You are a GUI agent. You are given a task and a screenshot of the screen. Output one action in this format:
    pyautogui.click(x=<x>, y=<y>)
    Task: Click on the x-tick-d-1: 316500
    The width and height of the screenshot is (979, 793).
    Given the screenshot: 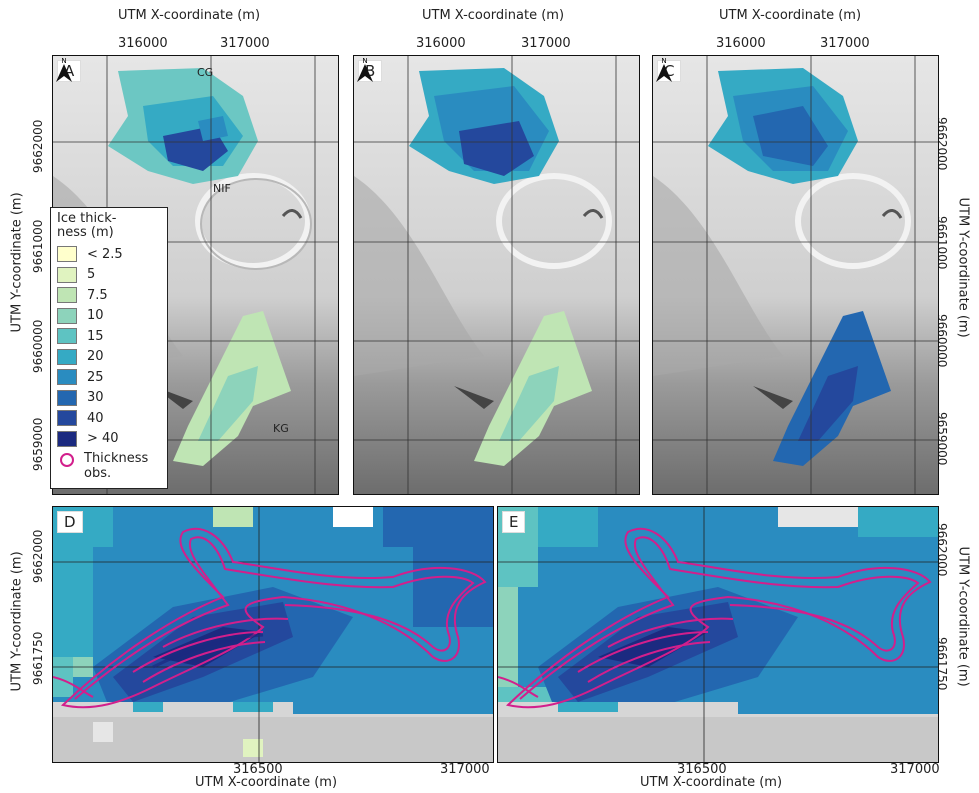 What is the action you would take?
    pyautogui.click(x=258, y=769)
    